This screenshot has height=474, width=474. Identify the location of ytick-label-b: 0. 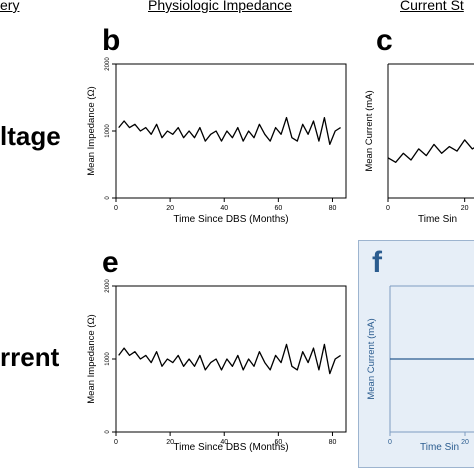
(108, 198).